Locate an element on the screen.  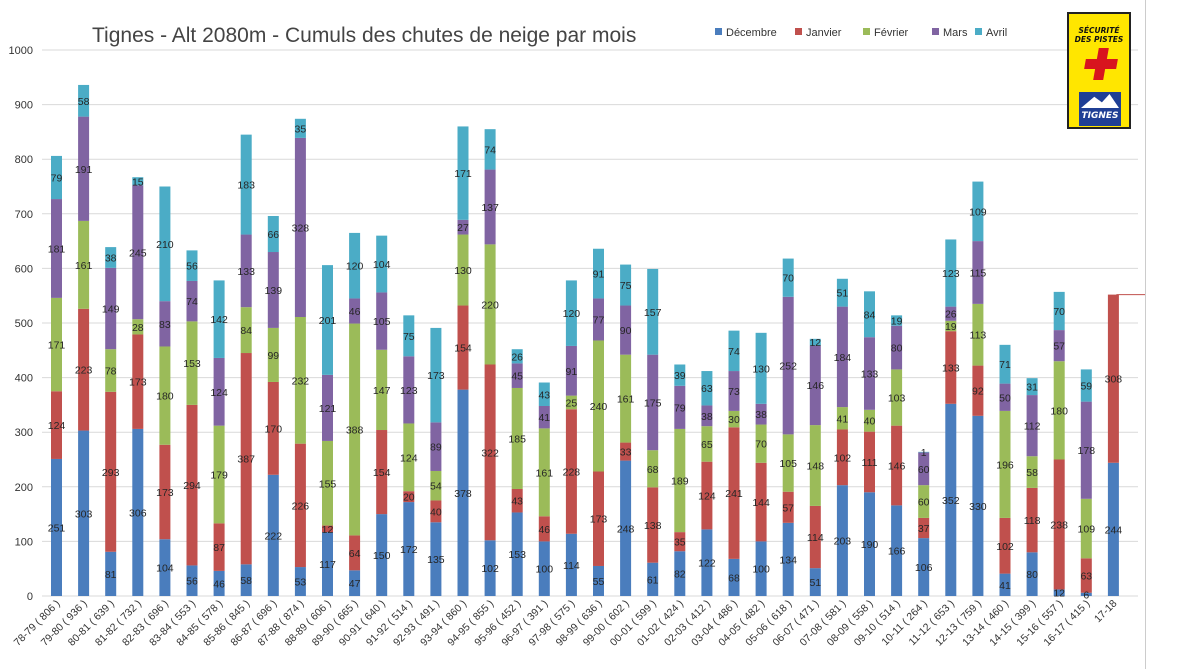
data-label: 190 is located at coordinates (870, 545).